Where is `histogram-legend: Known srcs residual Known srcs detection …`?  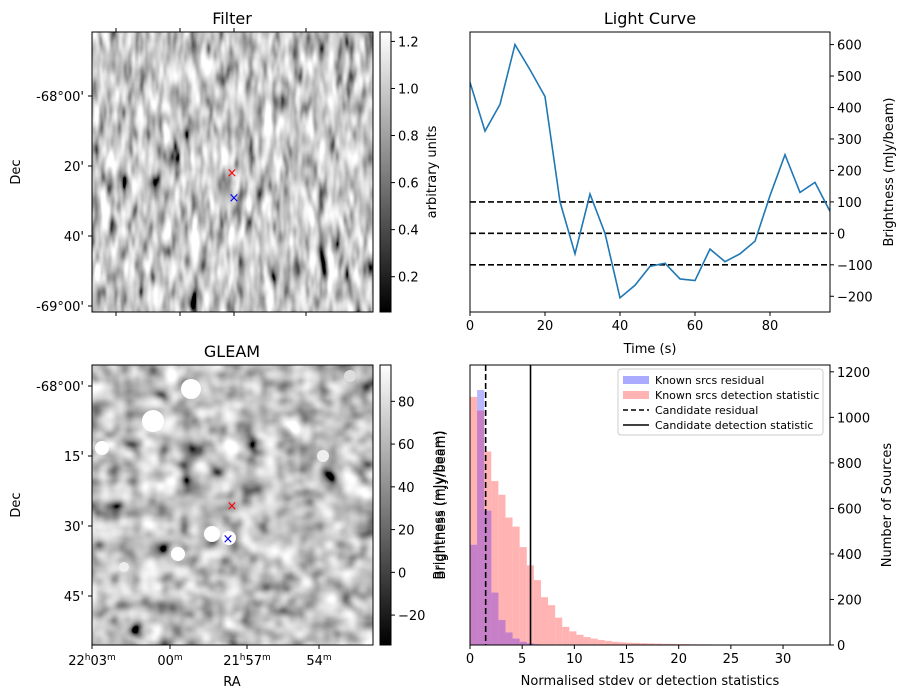
histogram-legend: Known srcs residual Known srcs detection … is located at coordinates (720, 402).